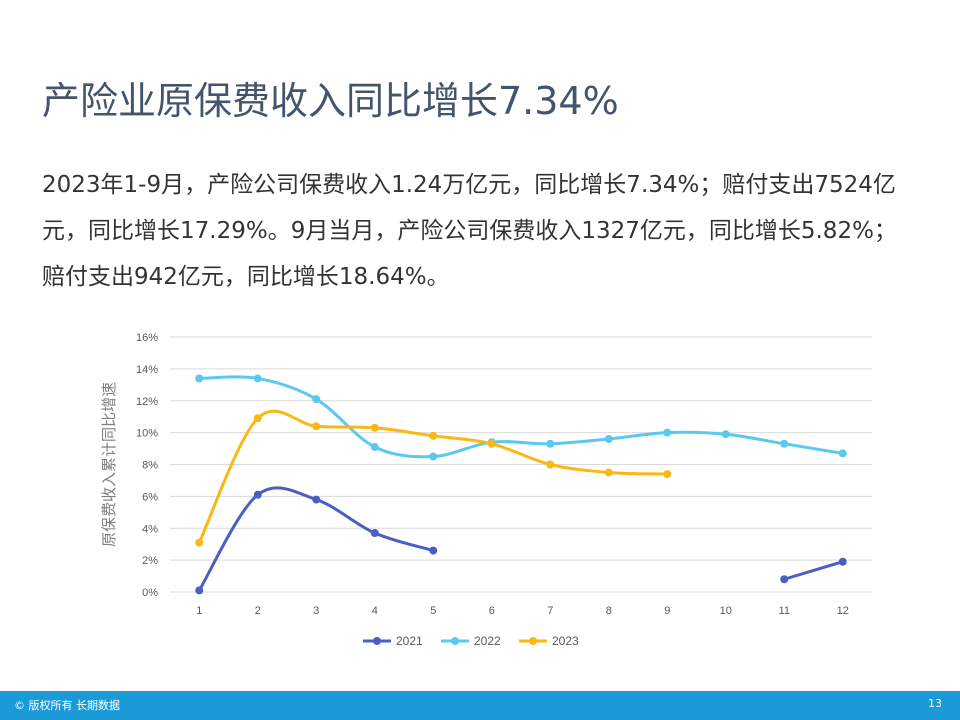 This screenshot has width=960, height=720. Describe the element at coordinates (150, 561) in the screenshot. I see `y-tick-label: 2%` at that location.